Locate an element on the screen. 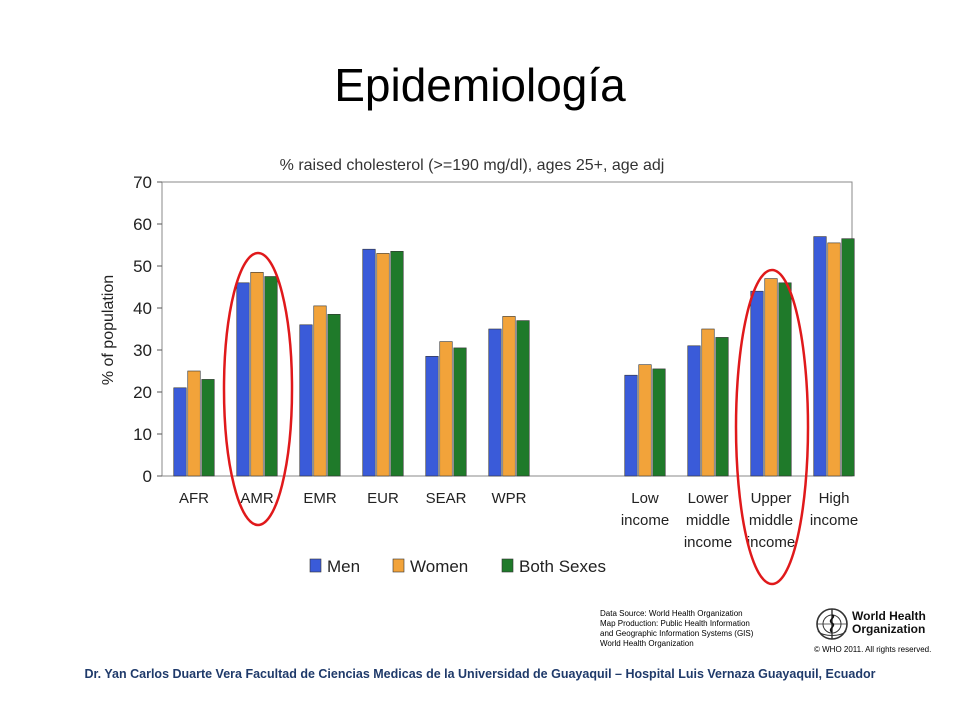 This screenshot has height=720, width=960. x-tick-label: AFR is located at coordinates (194, 498).